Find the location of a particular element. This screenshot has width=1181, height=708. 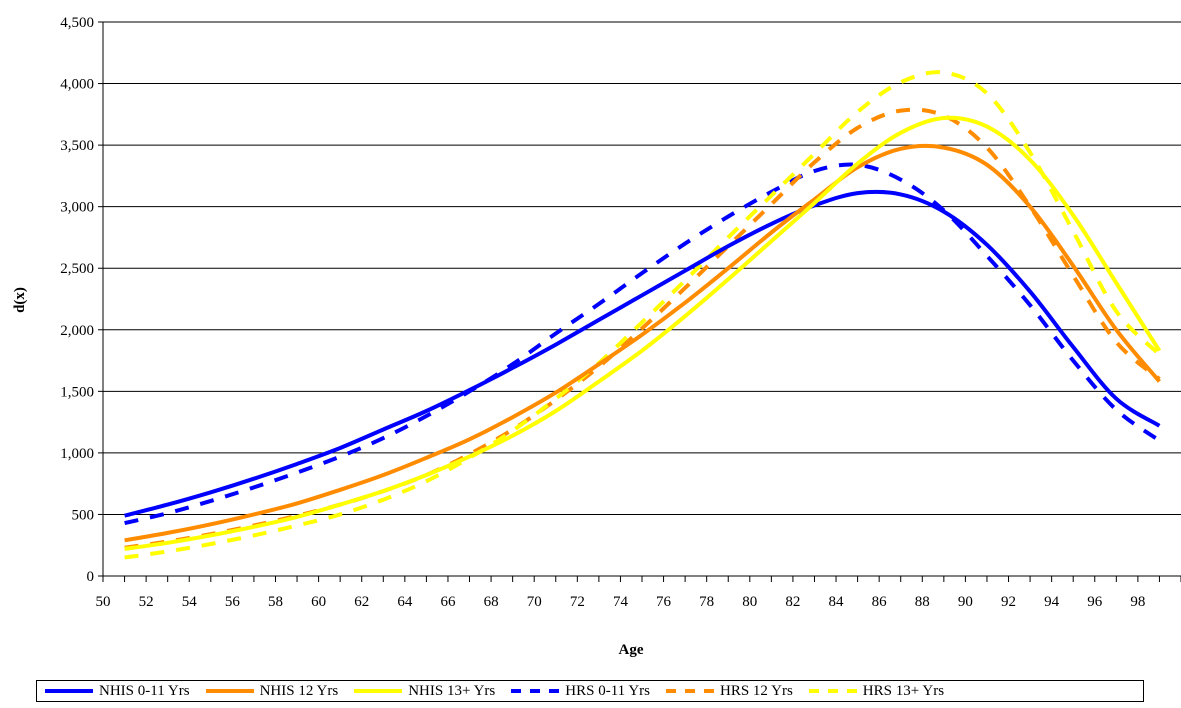

x-tick-label: 52 is located at coordinates (146, 602).